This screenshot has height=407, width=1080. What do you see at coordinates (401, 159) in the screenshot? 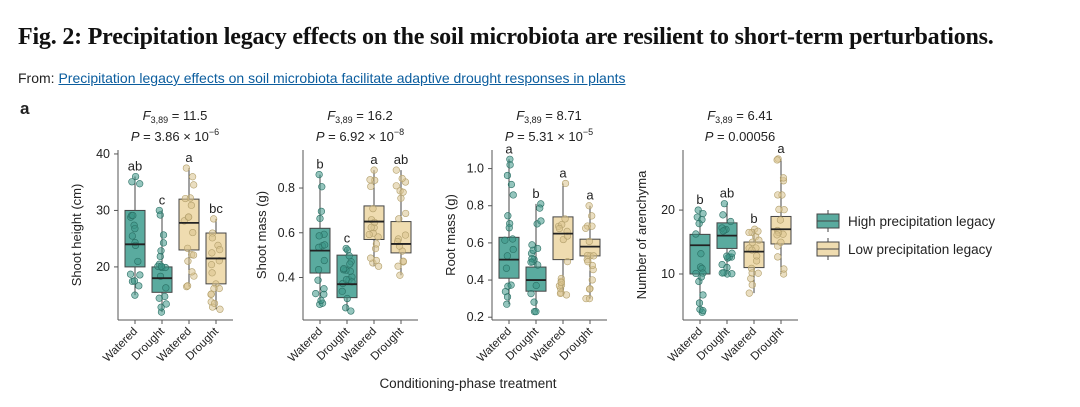
I see `significance-letter: ab` at bounding box center [401, 159].